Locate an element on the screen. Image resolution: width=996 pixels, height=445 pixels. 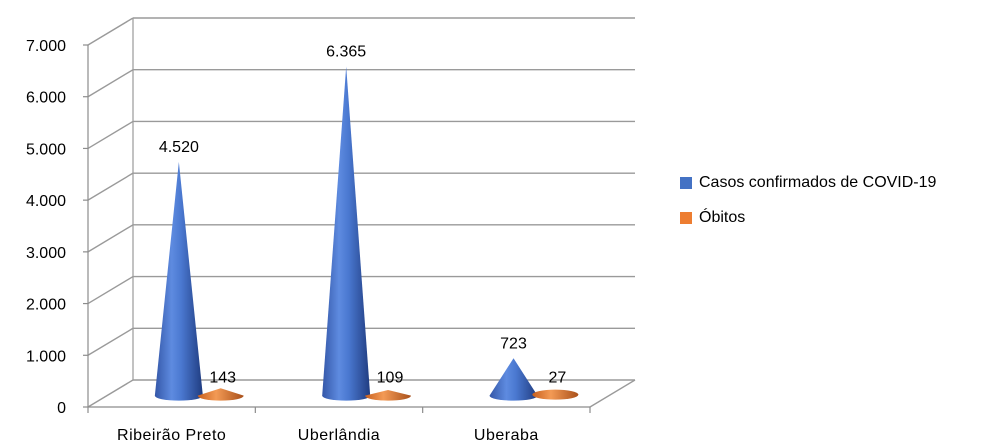
y-tick-label: 0 is located at coordinates (61, 408).